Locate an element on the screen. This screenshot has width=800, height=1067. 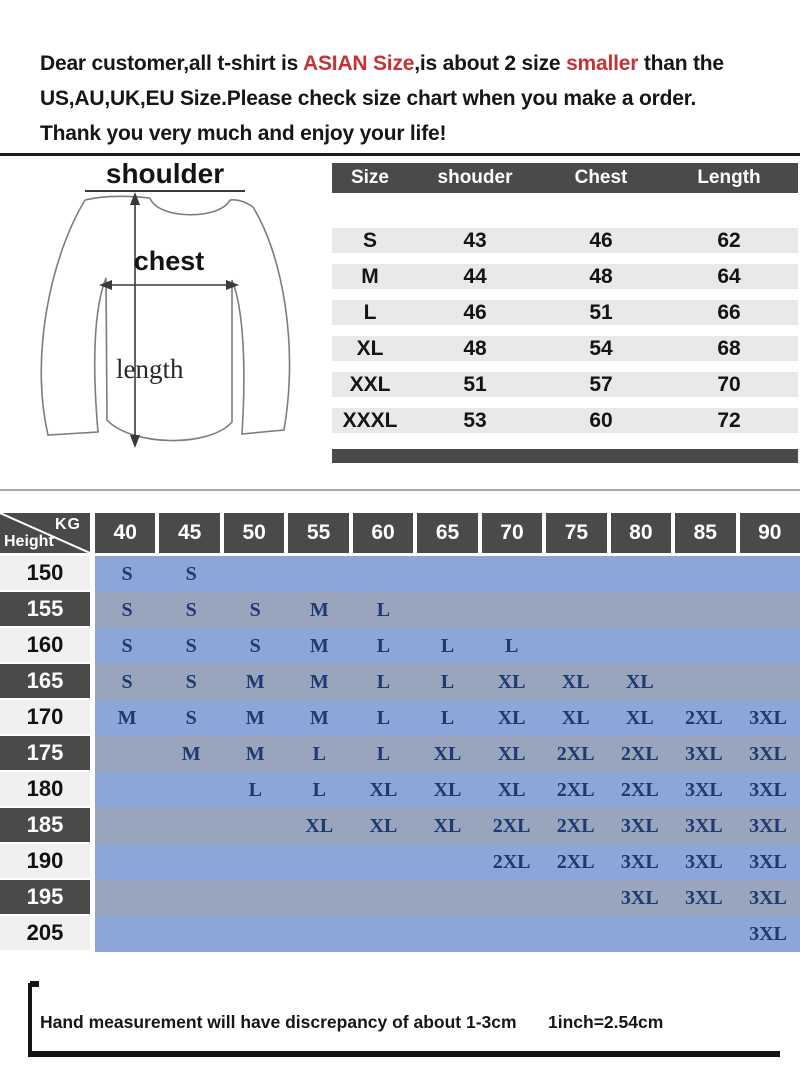
matrix-row-band: M S M M L L XL XL XL 2XL 3XL is located at coordinates (447, 718).